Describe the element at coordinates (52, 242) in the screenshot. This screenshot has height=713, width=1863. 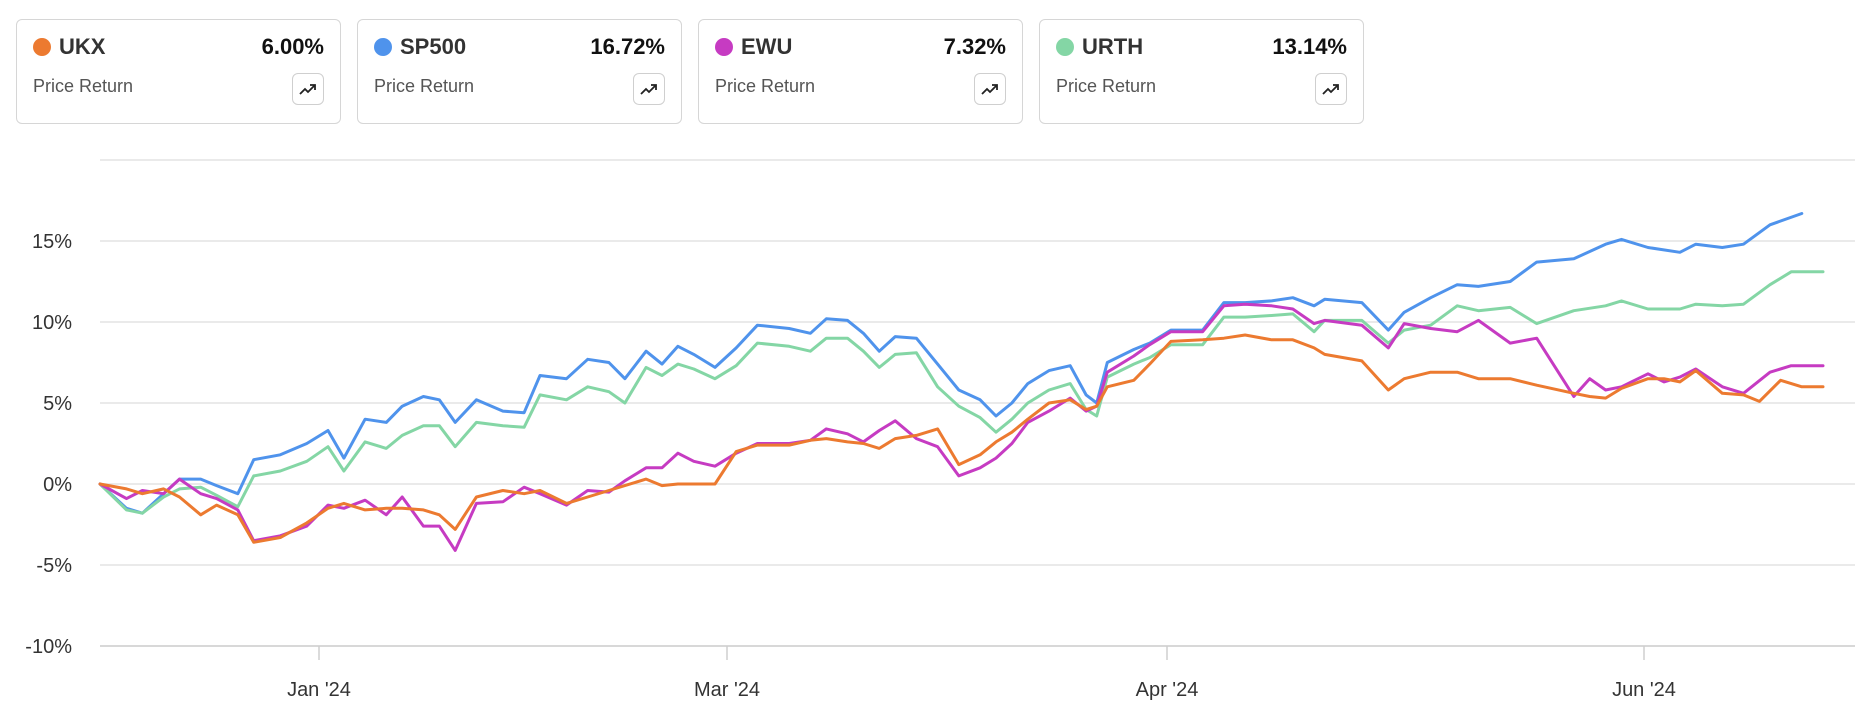
I see `y-tick-label: 15%` at that location.